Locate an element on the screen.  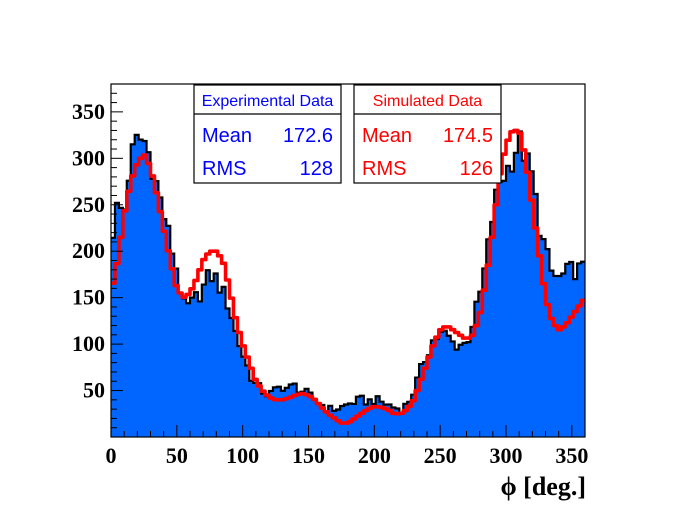
y-tick-label: 150 is located at coordinates (88, 297).